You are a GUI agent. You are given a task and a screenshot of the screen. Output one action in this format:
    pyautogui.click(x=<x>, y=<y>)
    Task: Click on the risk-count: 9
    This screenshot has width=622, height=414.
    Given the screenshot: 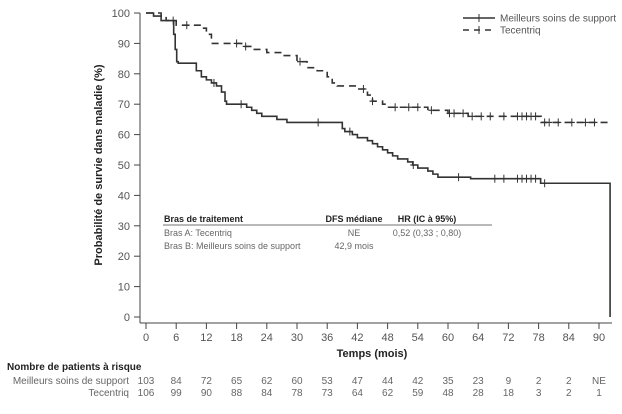 What is the action you would take?
    pyautogui.click(x=509, y=381)
    